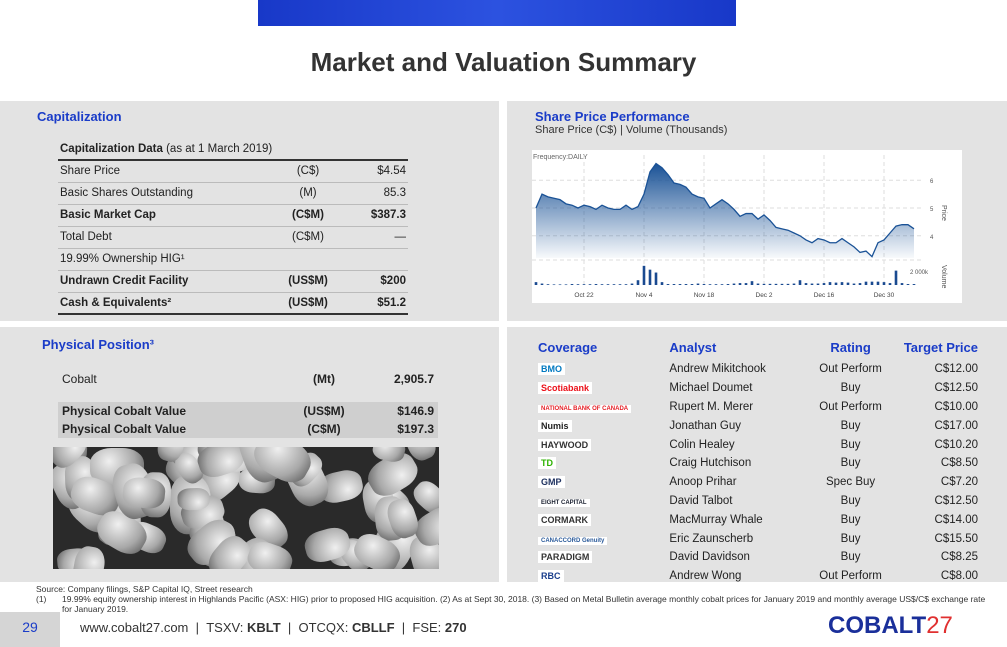  Describe the element at coordinates (564, 502) in the screenshot. I see `broker-logo: EIGHT CAPITAL` at that location.